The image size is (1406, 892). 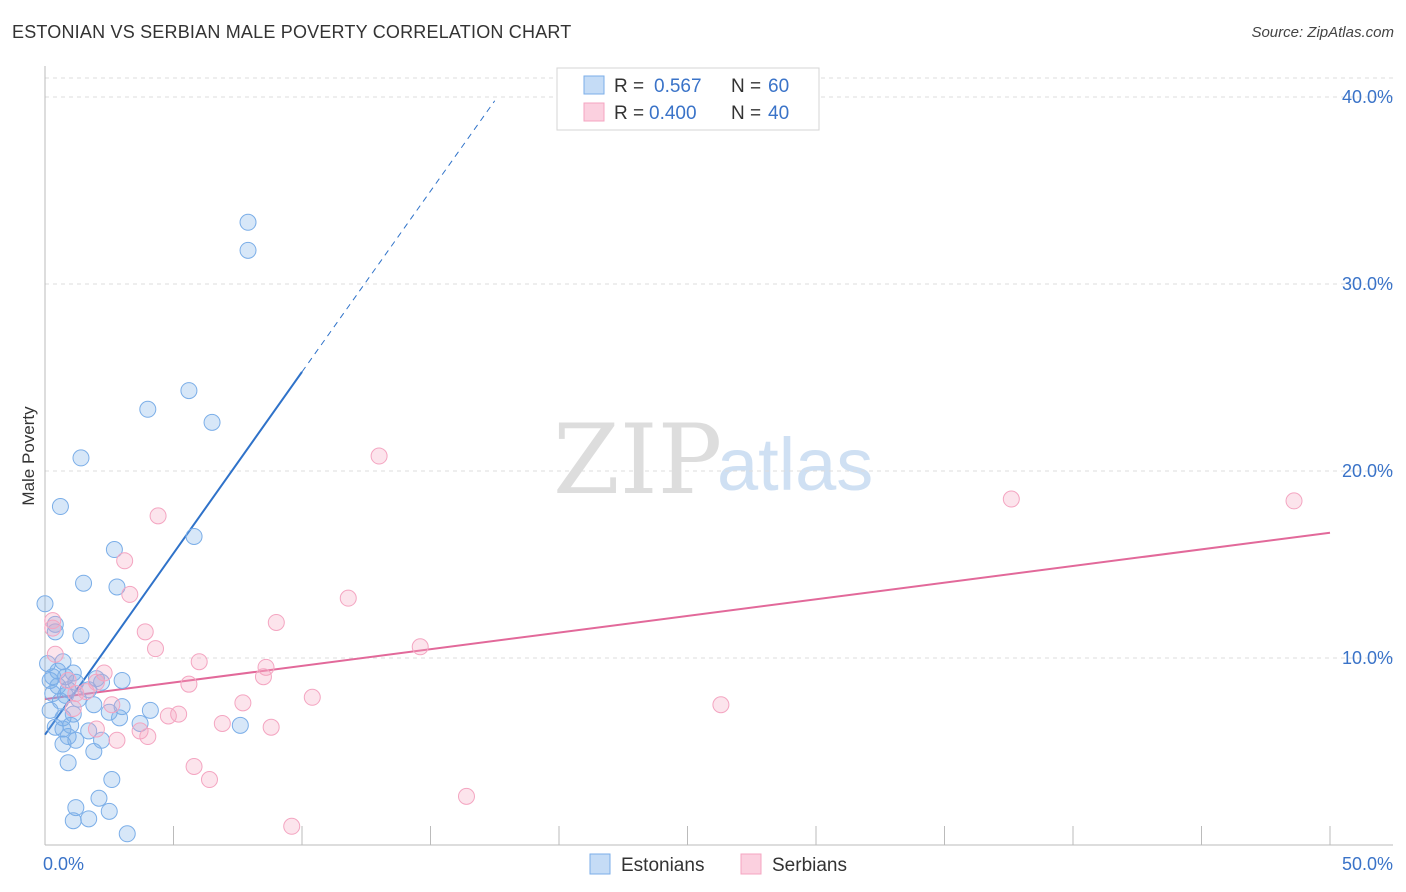 I want to click on legend-serbians-swatch, so click(x=751, y=864).